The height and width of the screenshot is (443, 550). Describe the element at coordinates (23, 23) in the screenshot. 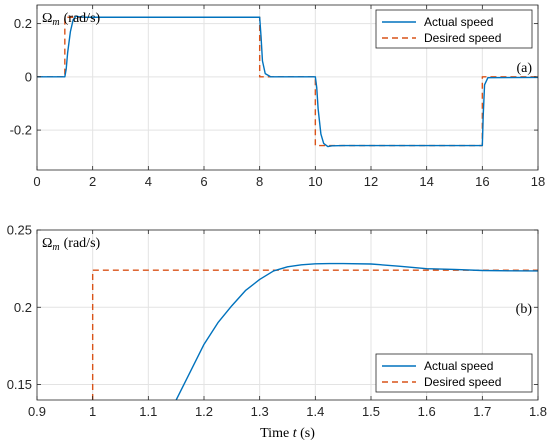

I see `y-tick-label-a-2: 0.2` at that location.